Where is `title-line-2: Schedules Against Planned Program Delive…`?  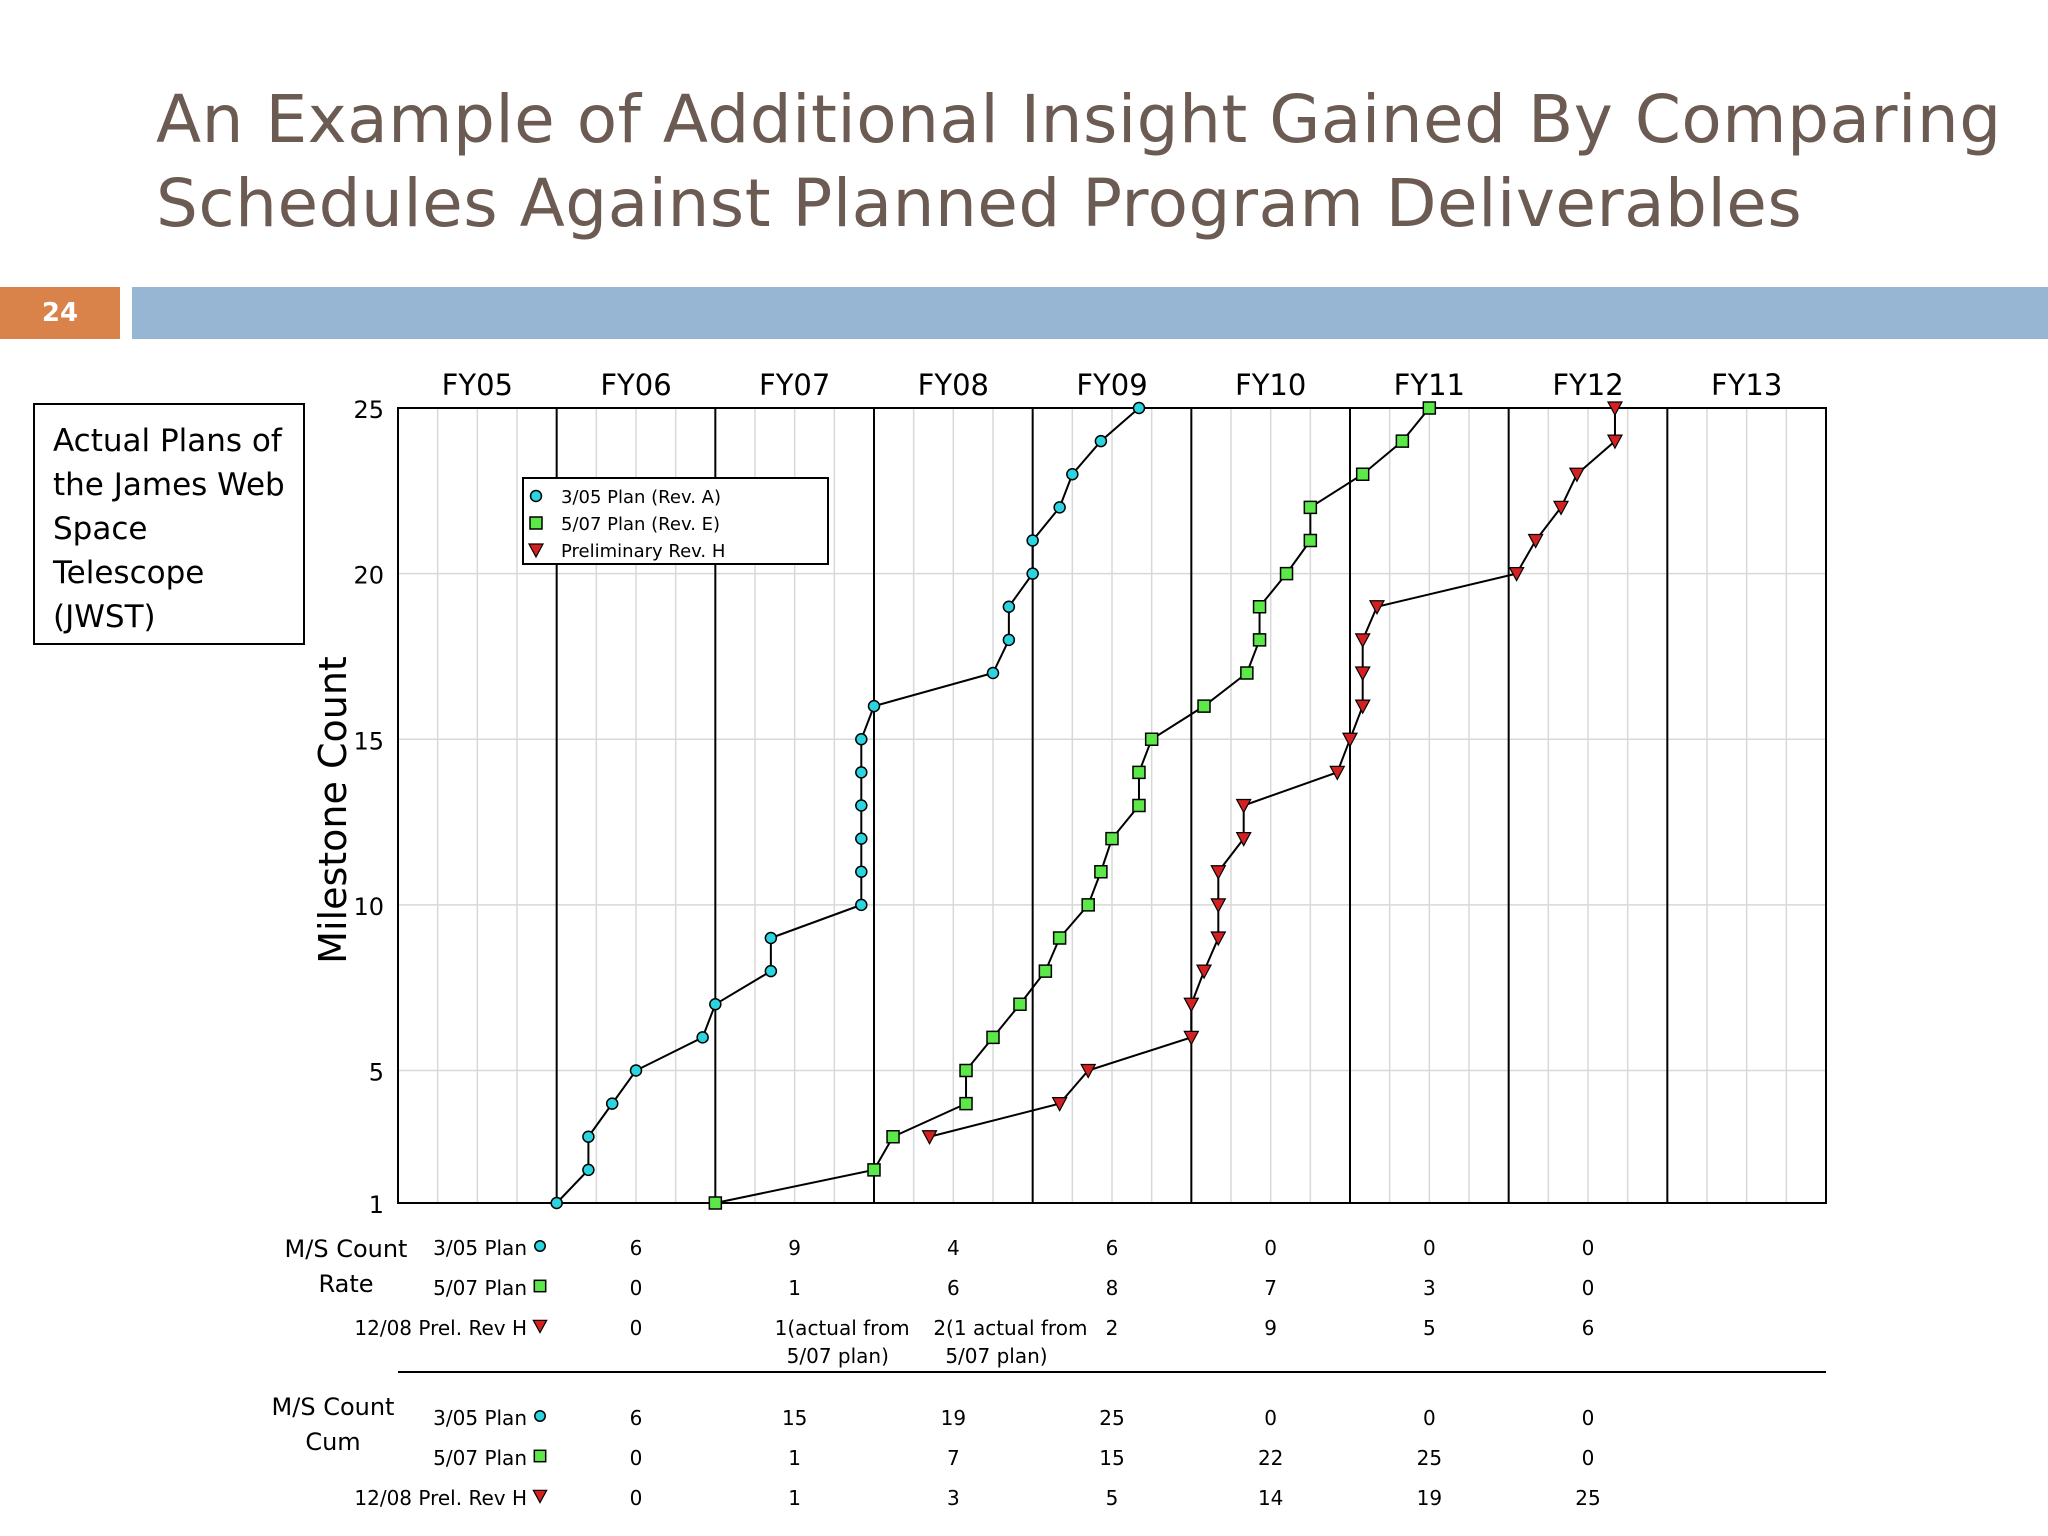 title-line-2: Schedules Against Planned Program Delive… is located at coordinates (979, 203).